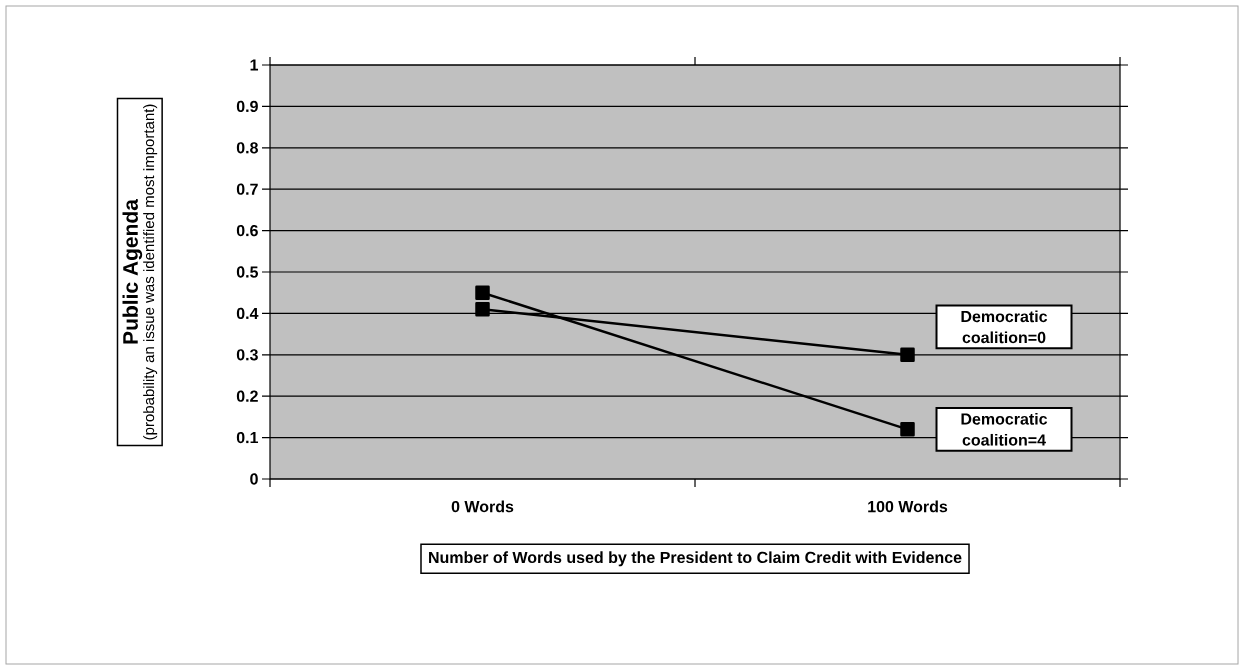  Describe the element at coordinates (247, 437) in the screenshot. I see `y-tick-label: 0.1` at that location.